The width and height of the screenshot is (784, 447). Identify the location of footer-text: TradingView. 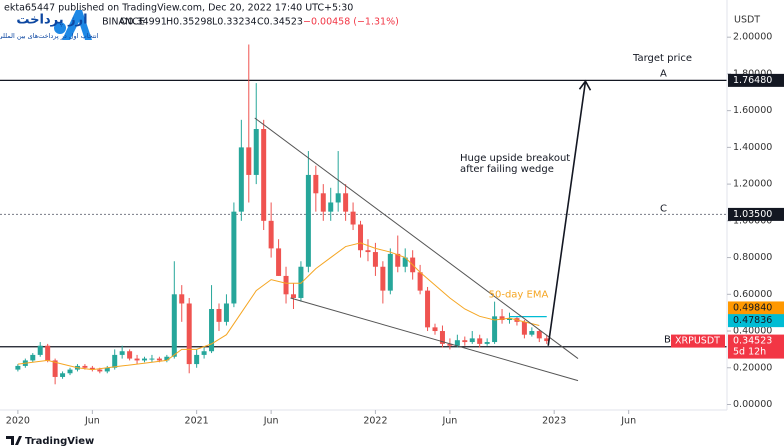
(59, 441).